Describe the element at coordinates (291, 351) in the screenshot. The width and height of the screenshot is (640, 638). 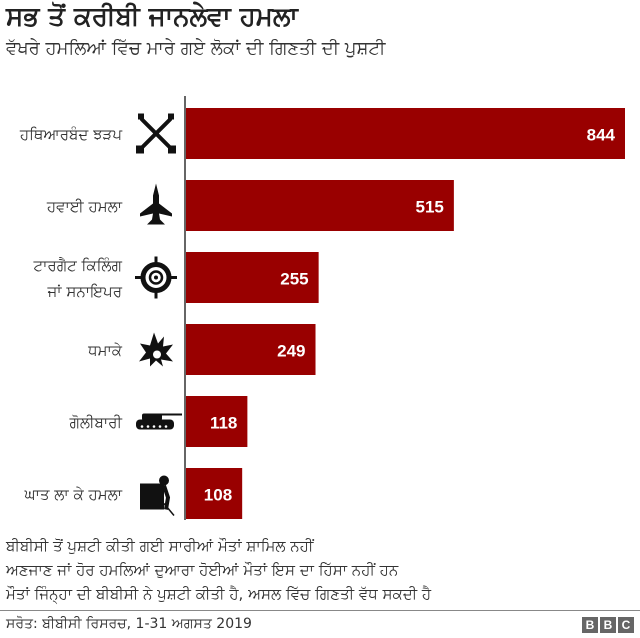
I see `bar-value-label: 249` at that location.